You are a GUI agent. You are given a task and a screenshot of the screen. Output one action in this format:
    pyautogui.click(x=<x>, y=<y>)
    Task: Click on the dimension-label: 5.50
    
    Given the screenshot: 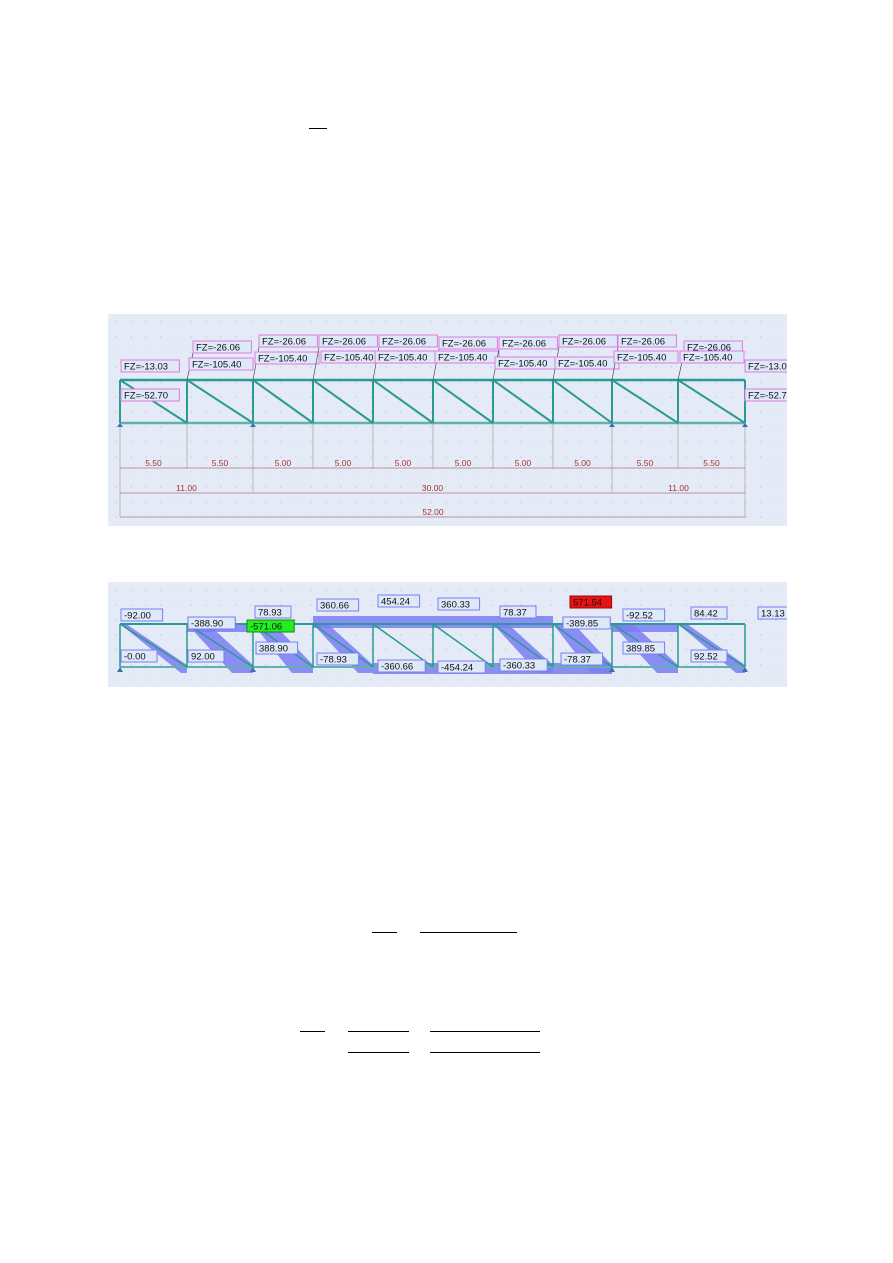 What is the action you would take?
    pyautogui.click(x=711, y=463)
    